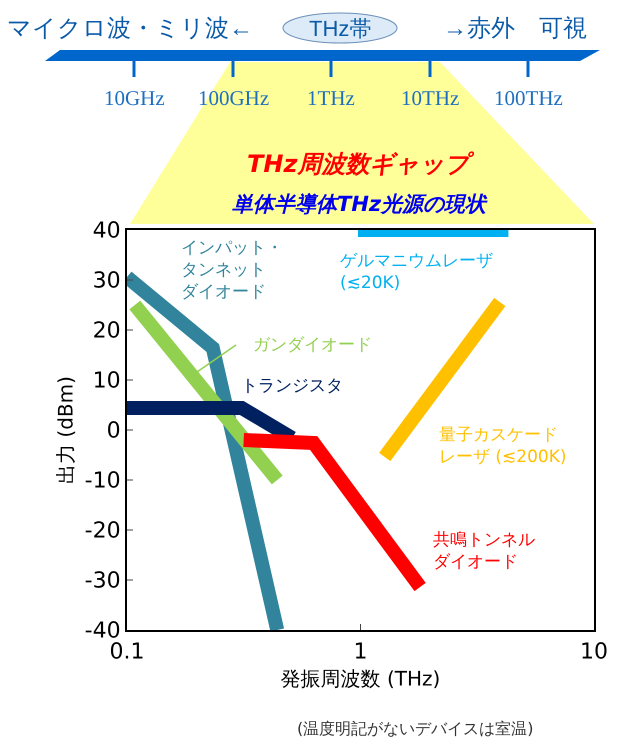 This screenshot has width=617, height=746. What do you see at coordinates (331, 98) in the screenshot?
I see `text: 1THz` at bounding box center [331, 98].